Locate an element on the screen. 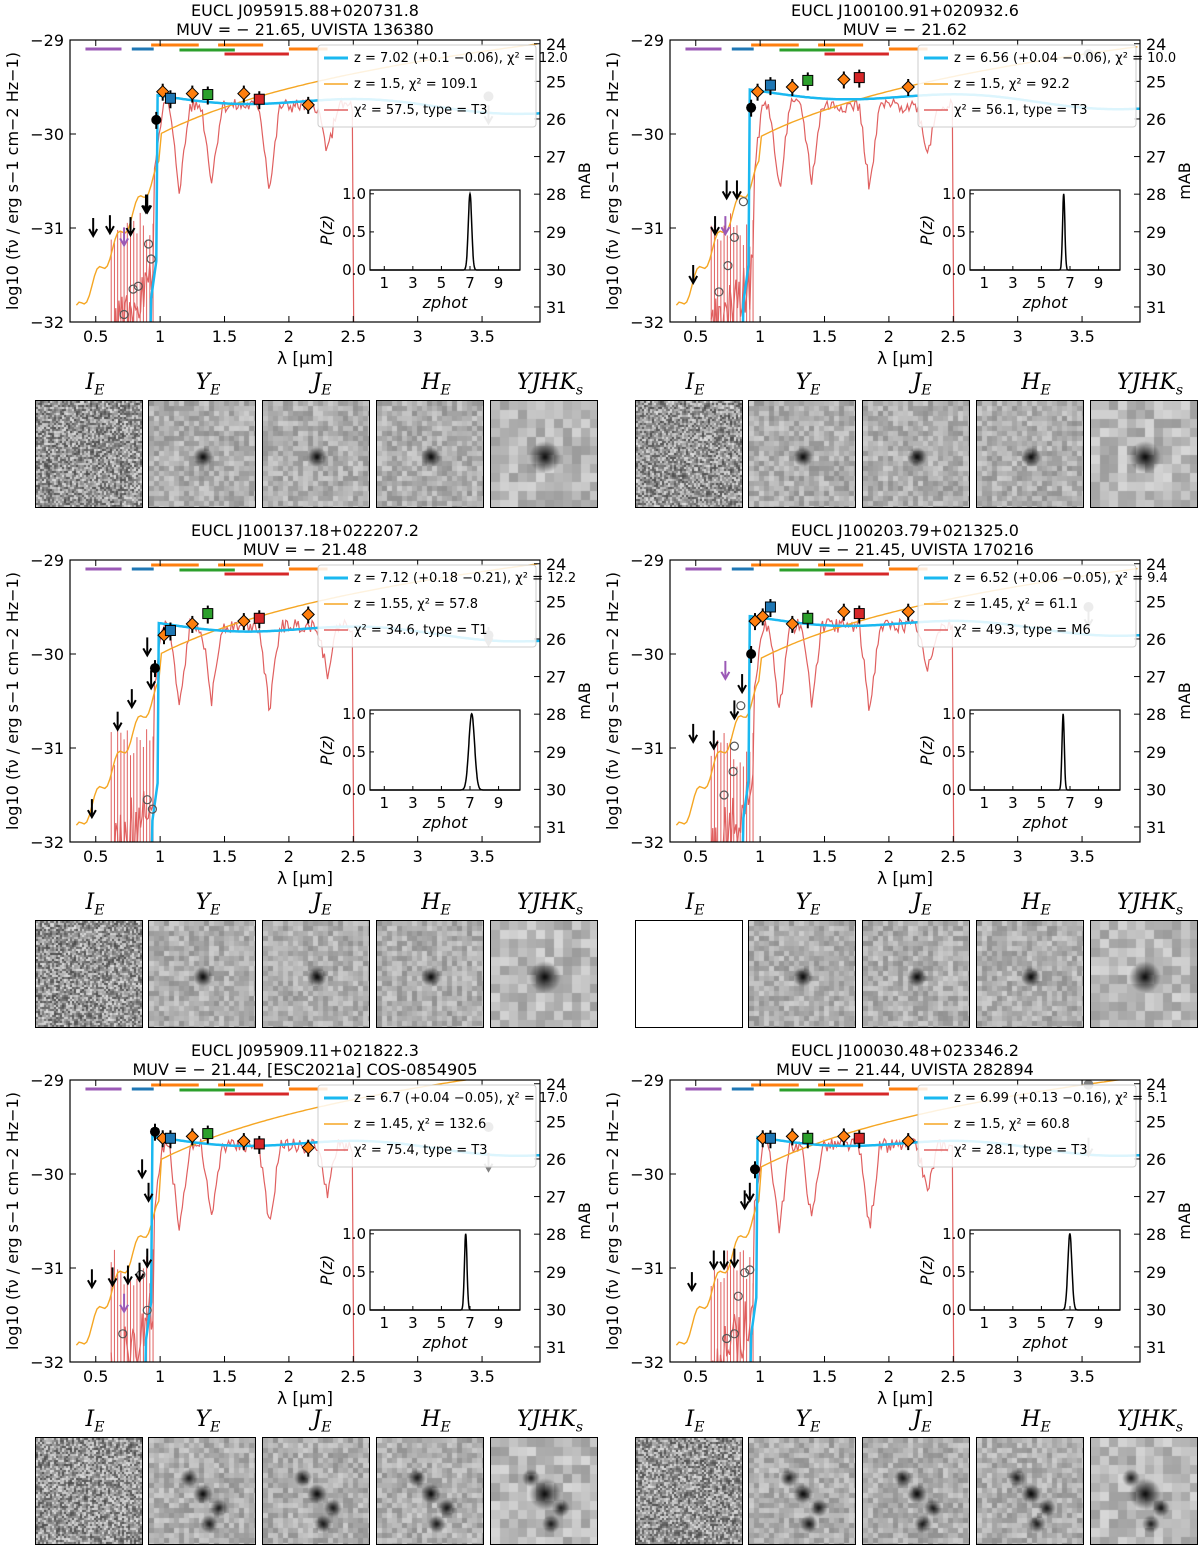 The image size is (1200, 1545). legend-box is located at coordinates (1027, 606).